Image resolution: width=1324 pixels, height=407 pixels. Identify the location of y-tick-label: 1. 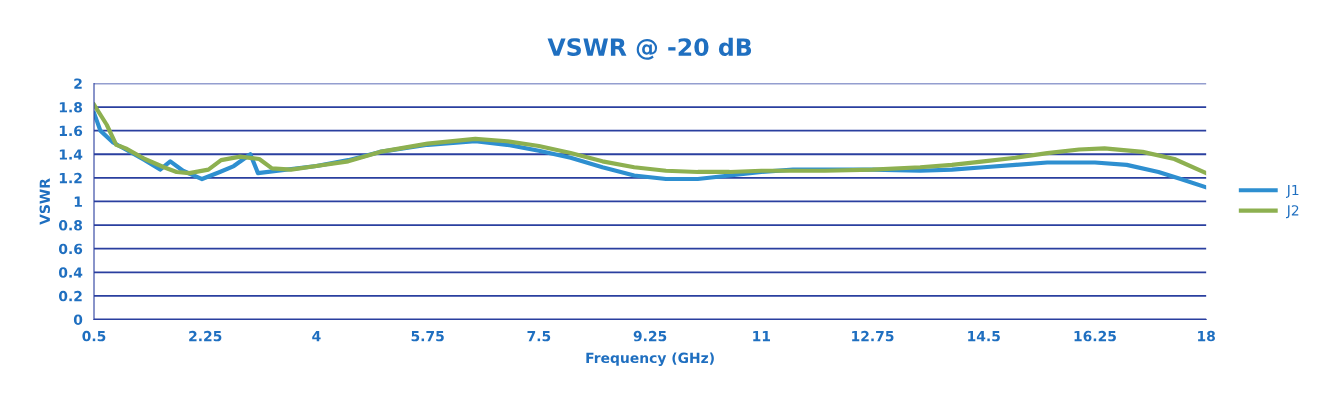
(78, 201).